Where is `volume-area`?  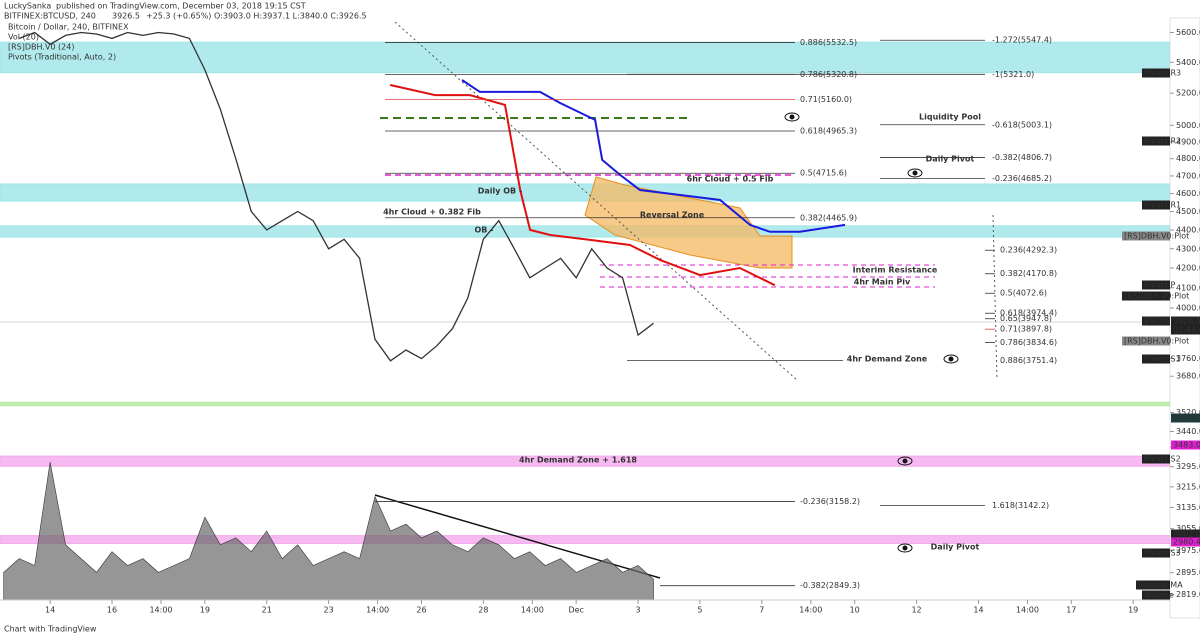
volume-area is located at coordinates (328, 531).